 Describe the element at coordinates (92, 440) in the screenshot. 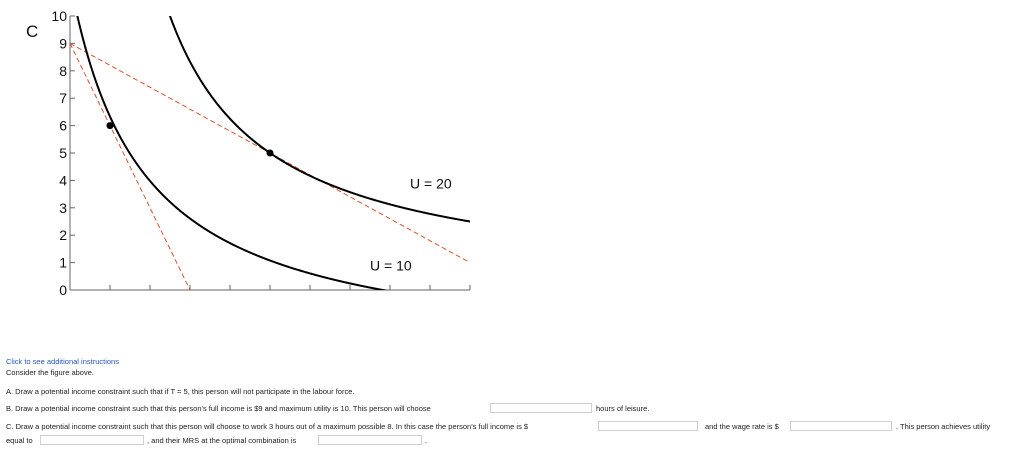

I see `utility-input` at that location.